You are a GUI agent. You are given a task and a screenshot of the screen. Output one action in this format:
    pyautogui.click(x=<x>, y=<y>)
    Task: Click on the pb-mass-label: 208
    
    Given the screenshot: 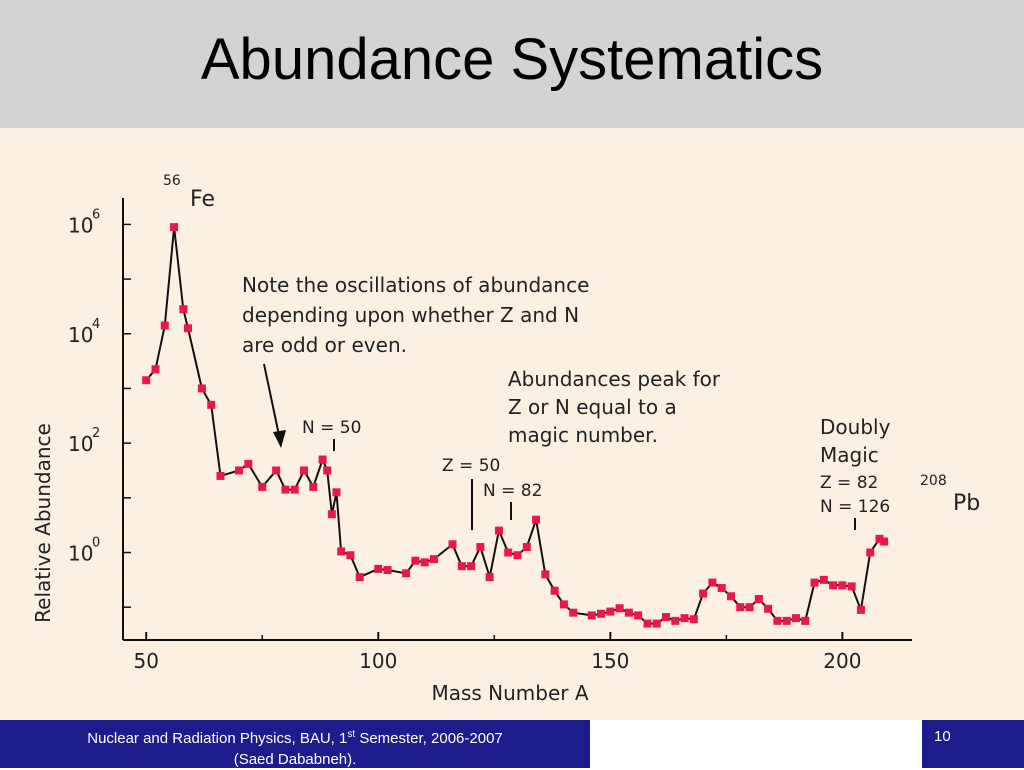 What is the action you would take?
    pyautogui.click(x=933, y=481)
    